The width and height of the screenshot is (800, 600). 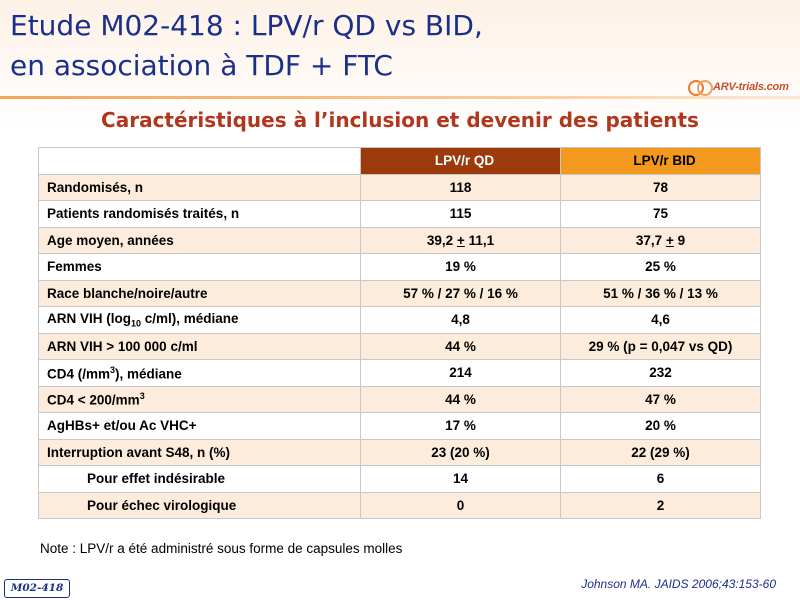 What do you see at coordinates (700, 88) in the screenshot?
I see `logo-rings-icon` at bounding box center [700, 88].